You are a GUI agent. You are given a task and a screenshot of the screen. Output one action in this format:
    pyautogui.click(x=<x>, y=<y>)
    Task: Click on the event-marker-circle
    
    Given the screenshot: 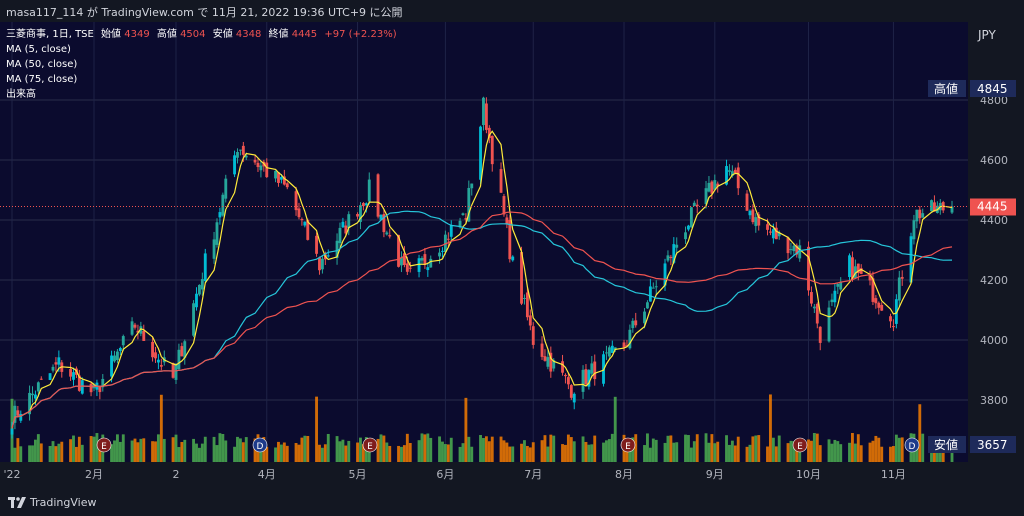 What is the action you would take?
    pyautogui.click(x=370, y=445)
    